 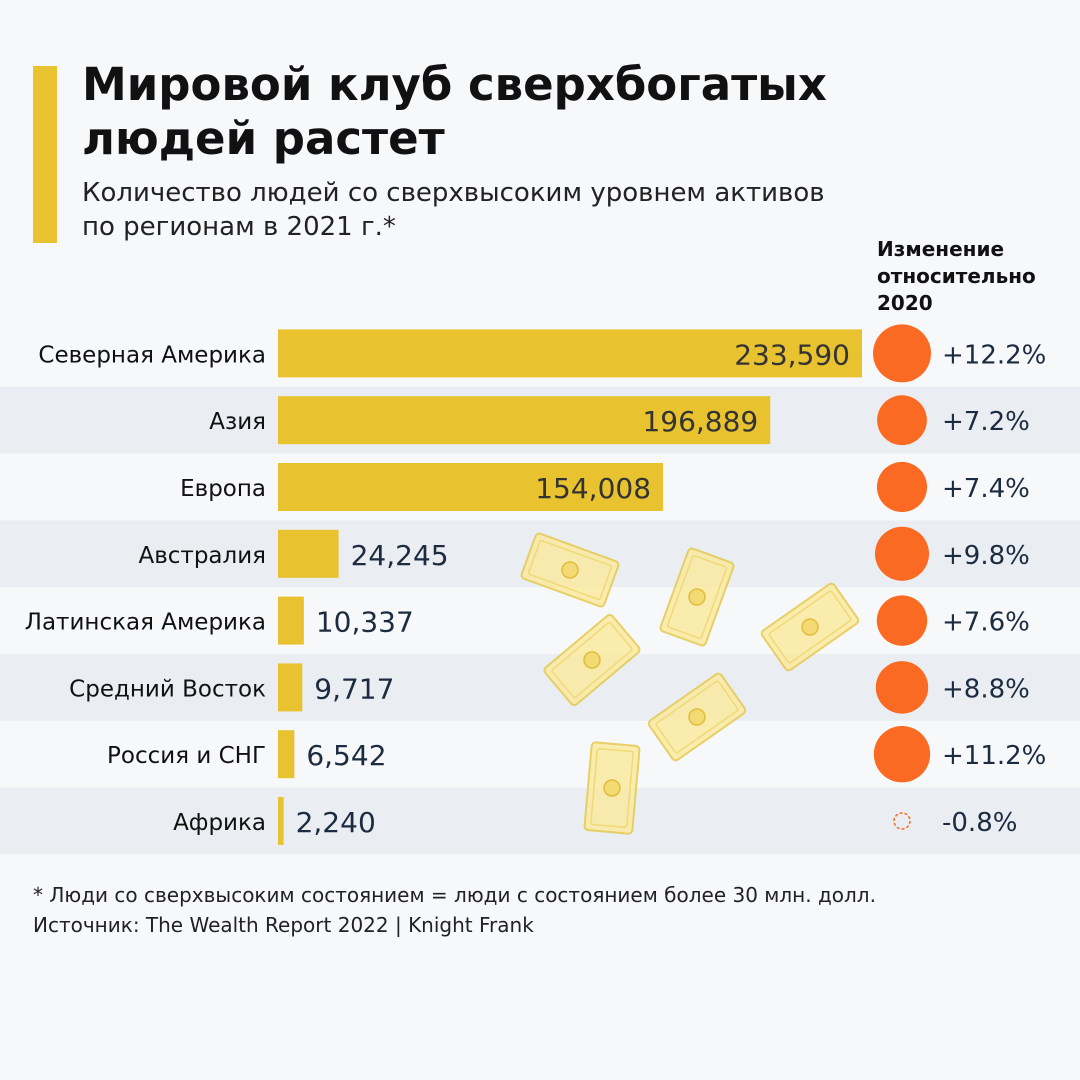 What do you see at coordinates (986, 689) in the screenshot?
I see `change-label: +8.8%` at bounding box center [986, 689].